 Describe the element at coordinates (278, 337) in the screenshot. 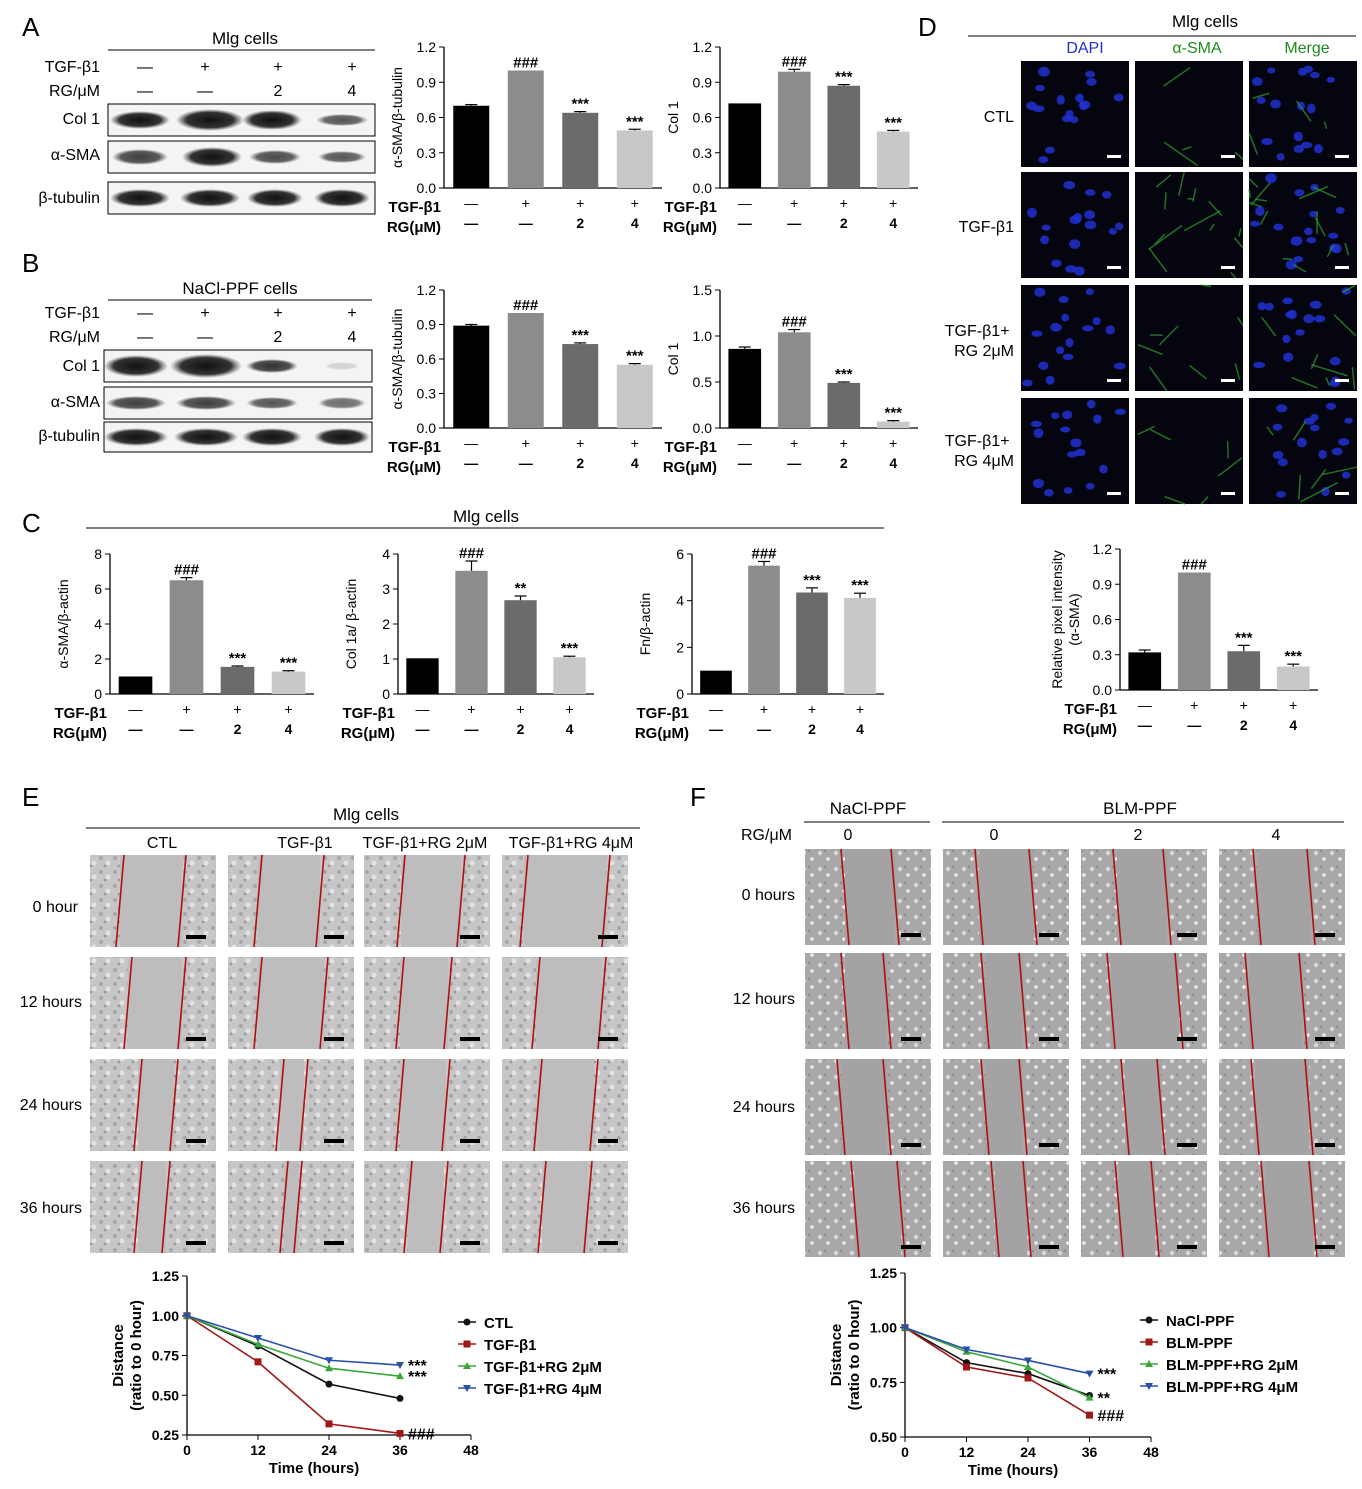

I see `panel-b-cond: 2` at that location.